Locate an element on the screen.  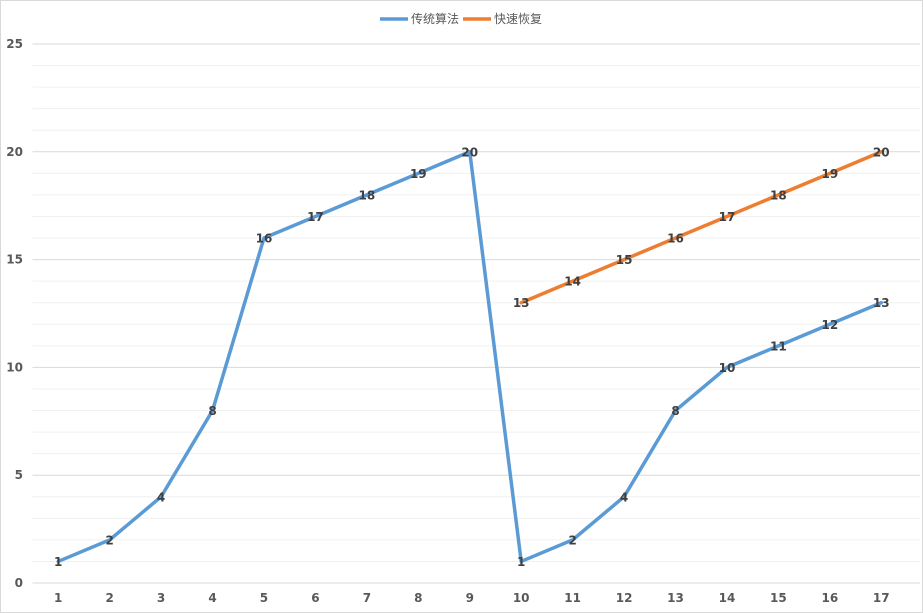
y-tick-label: 10 is located at coordinates (14, 367).